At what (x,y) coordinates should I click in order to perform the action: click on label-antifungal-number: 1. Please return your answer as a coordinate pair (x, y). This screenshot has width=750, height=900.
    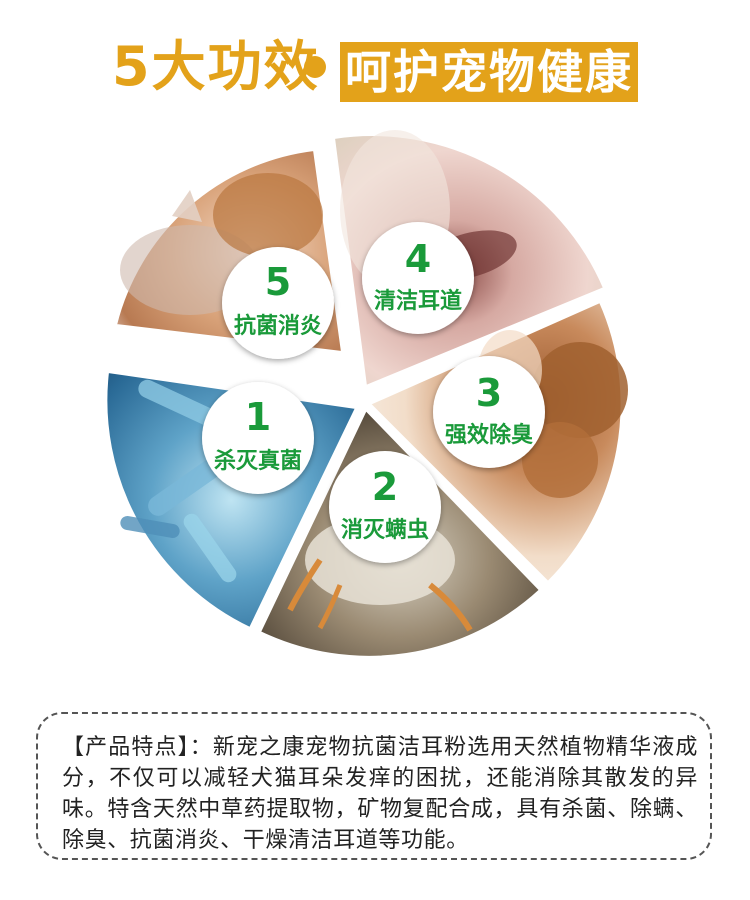
    Looking at the image, I should click on (258, 417).